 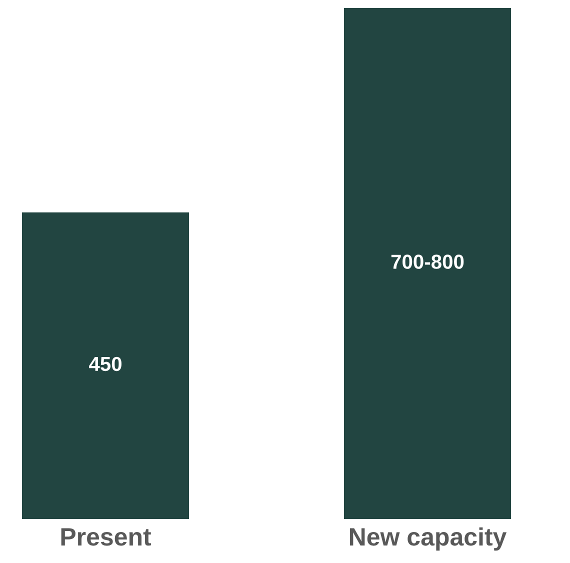 What do you see at coordinates (427, 261) in the screenshot?
I see `data-label: 700-800` at bounding box center [427, 261].